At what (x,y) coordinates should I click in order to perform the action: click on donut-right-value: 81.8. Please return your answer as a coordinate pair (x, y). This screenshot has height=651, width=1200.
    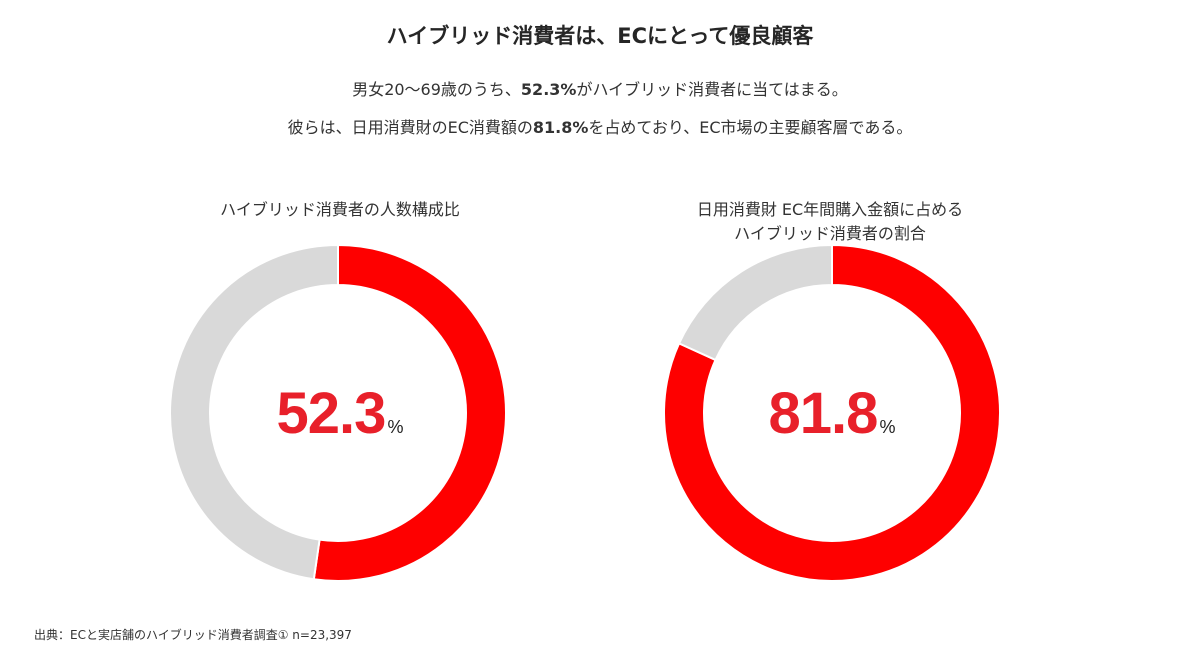
    Looking at the image, I should click on (823, 413).